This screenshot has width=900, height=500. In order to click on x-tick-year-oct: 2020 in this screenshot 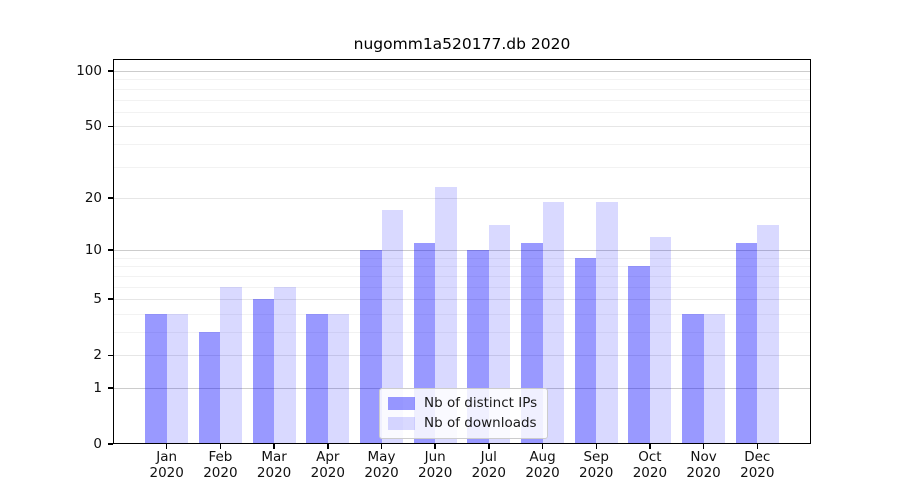, I will do `click(650, 472)`.